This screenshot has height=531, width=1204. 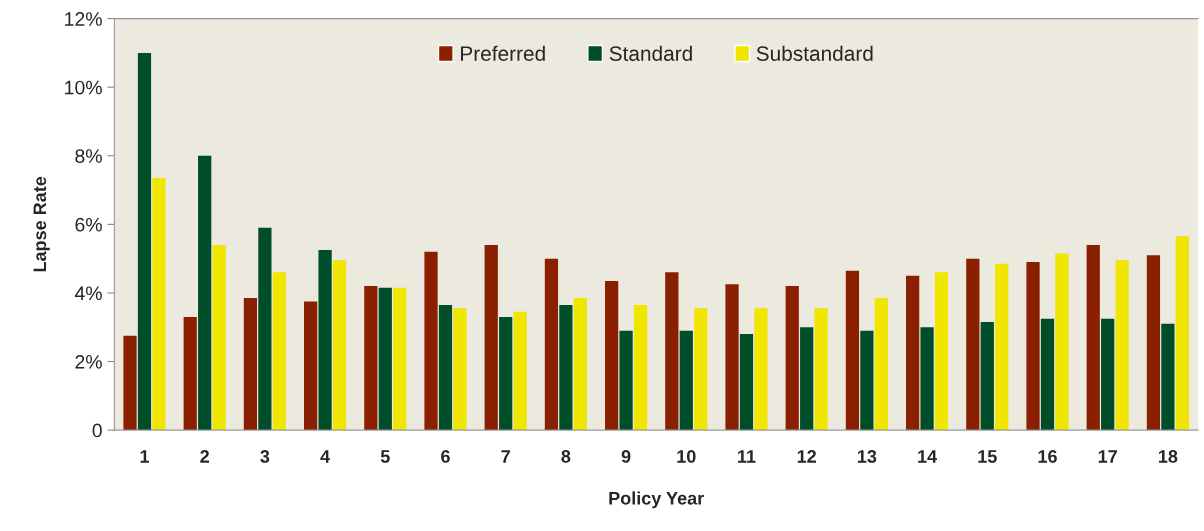 What do you see at coordinates (747, 456) in the screenshot?
I see `x-tick-label: 11` at bounding box center [747, 456].